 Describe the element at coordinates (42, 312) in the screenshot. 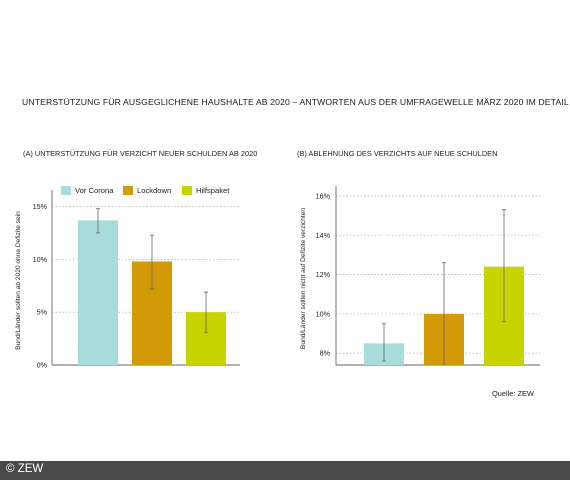

I see `y-tick-label: 5%` at that location.